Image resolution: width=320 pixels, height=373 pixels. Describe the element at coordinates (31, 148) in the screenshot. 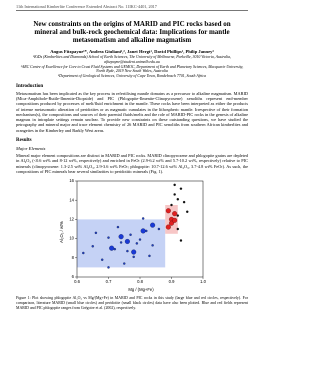

I see `subsection-heading: Major Elements` at that location.